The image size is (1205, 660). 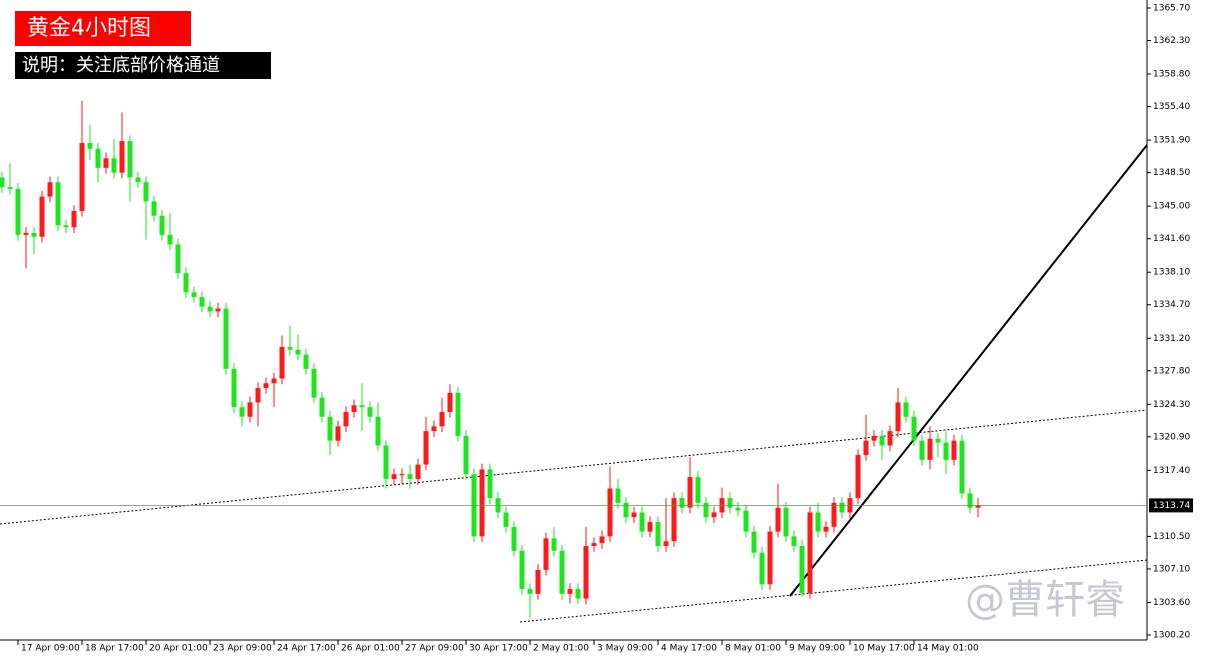 I want to click on x-tick-label: 17 Apr 09:00, so click(x=50, y=649).